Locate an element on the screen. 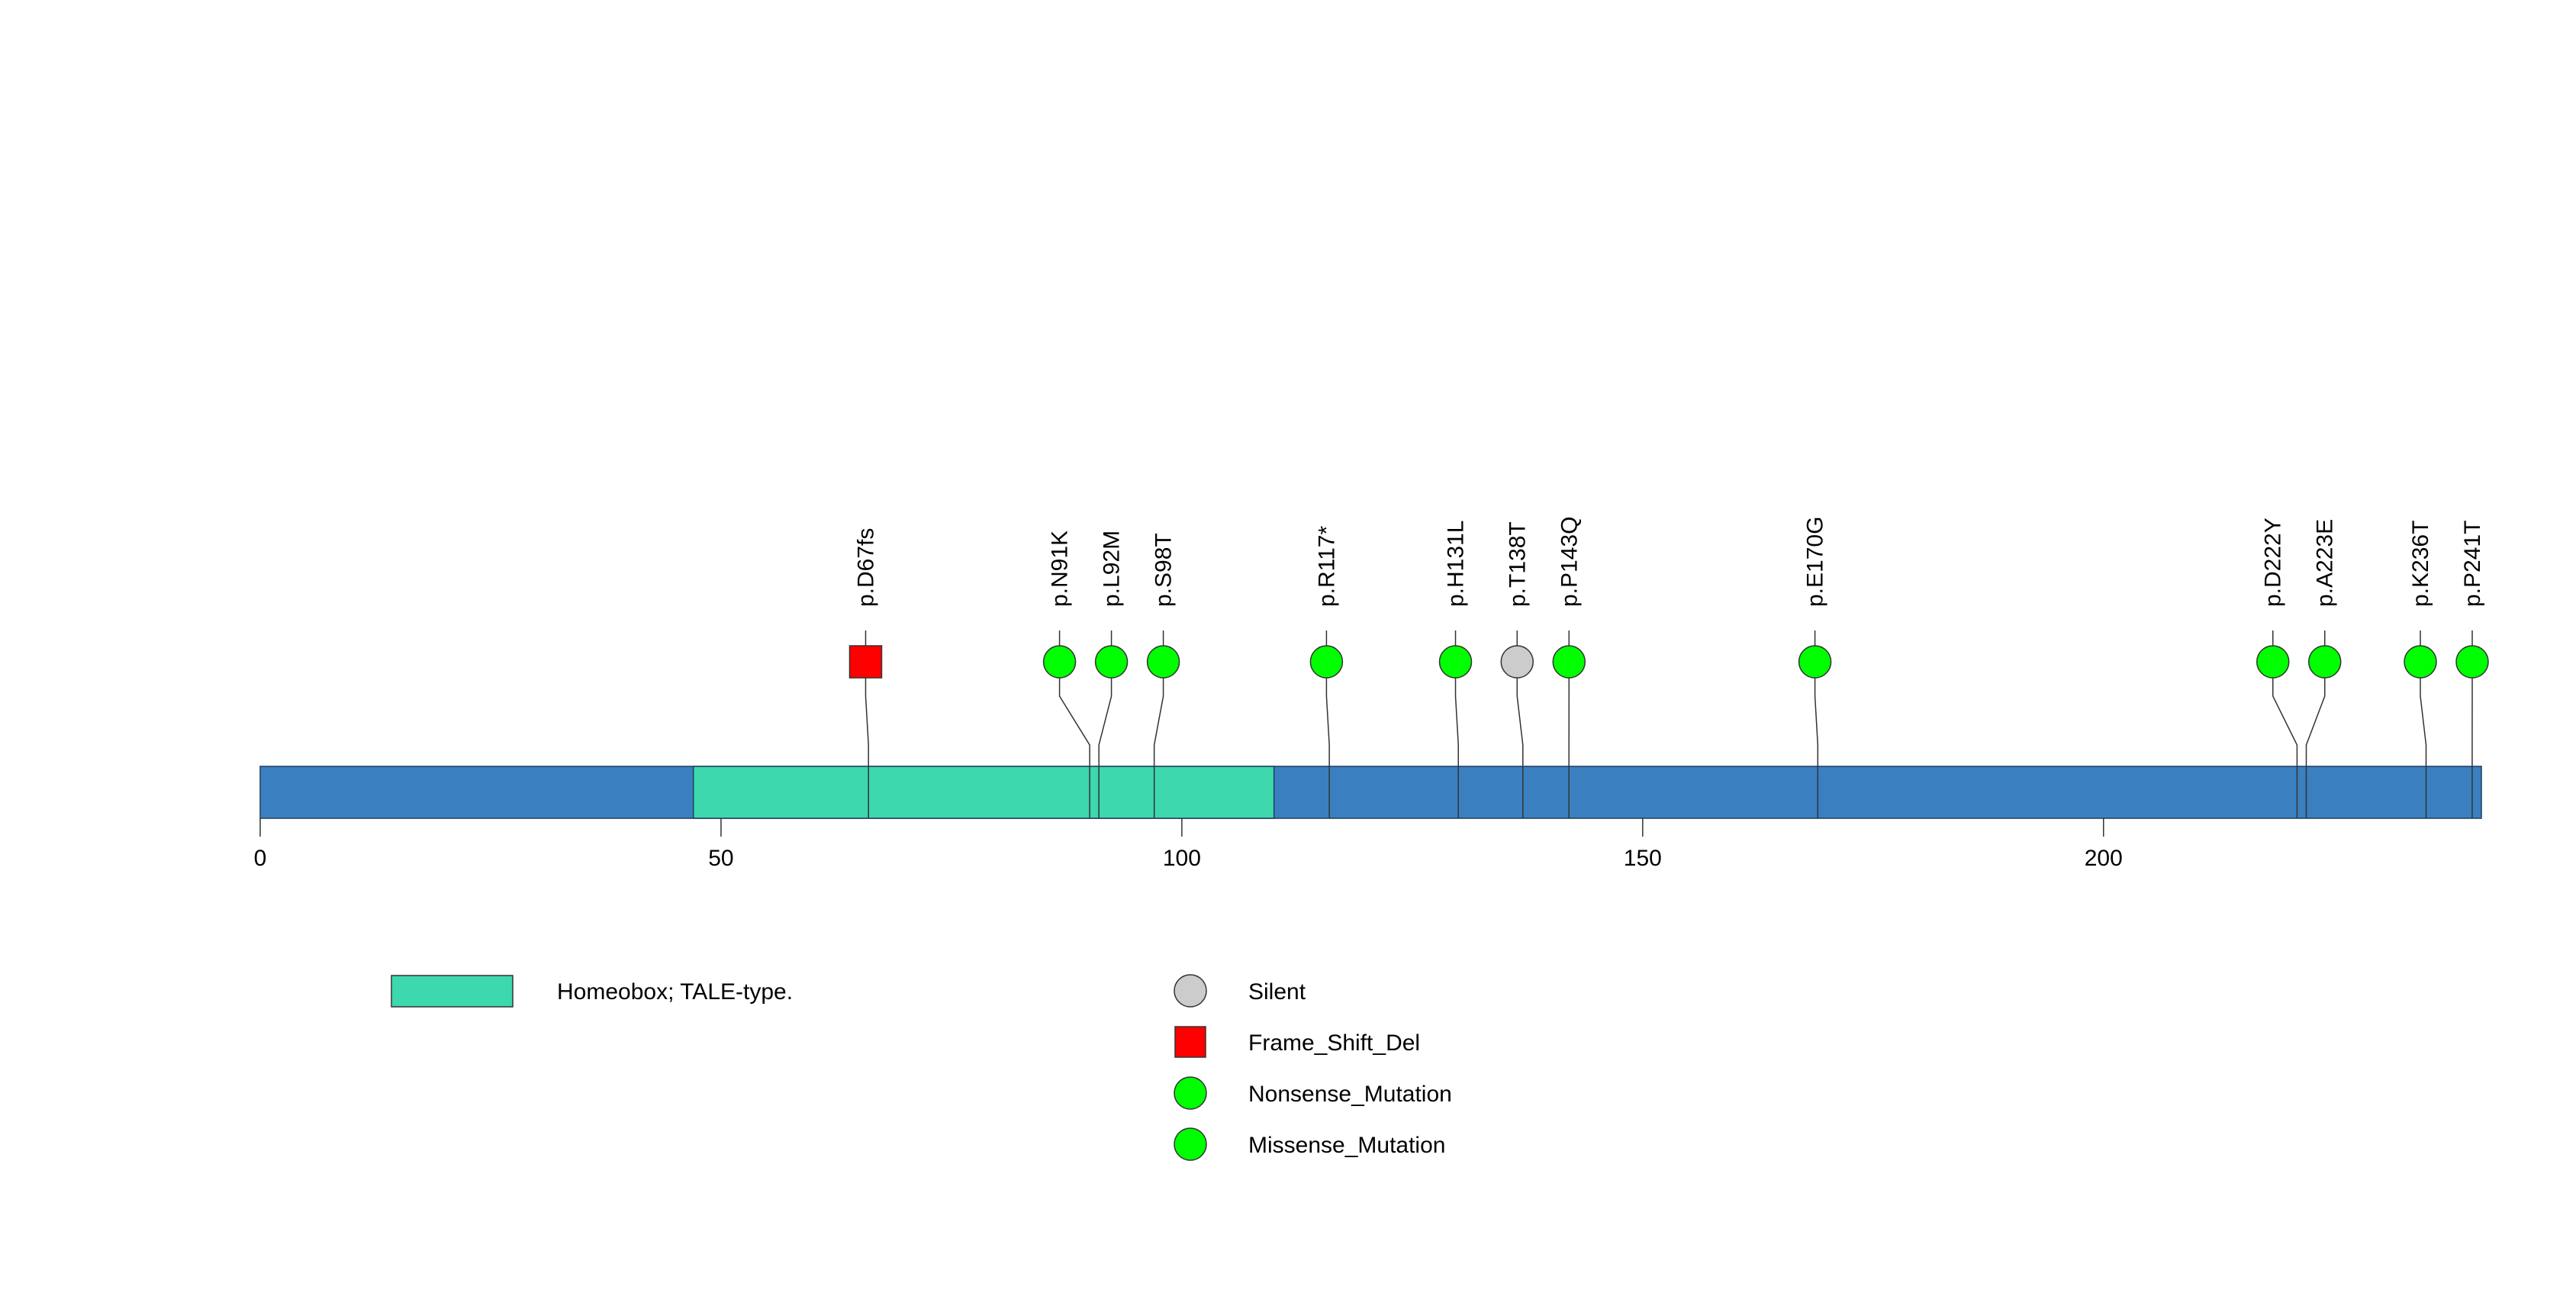 The height and width of the screenshot is (1290, 2576). mutation-label: p.D67fs is located at coordinates (865, 567).